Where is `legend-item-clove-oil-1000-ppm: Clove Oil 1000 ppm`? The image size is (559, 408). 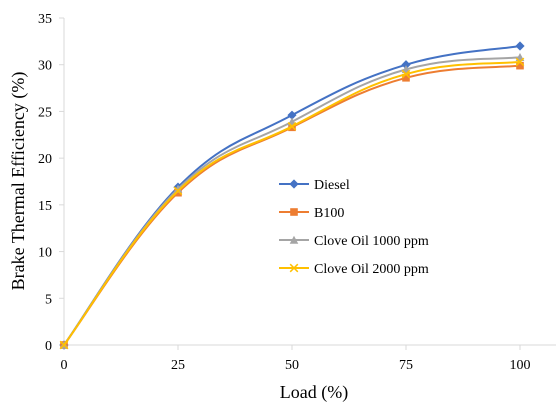
legend-item-clove-oil-1000-ppm: Clove Oil 1000 ppm is located at coordinates (354, 241).